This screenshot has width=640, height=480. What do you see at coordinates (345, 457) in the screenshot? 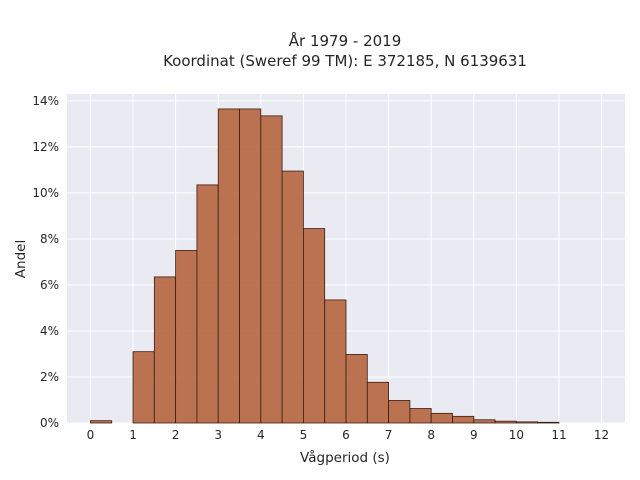
I see `x-axis-label: Vågperiod (s)` at bounding box center [345, 457].